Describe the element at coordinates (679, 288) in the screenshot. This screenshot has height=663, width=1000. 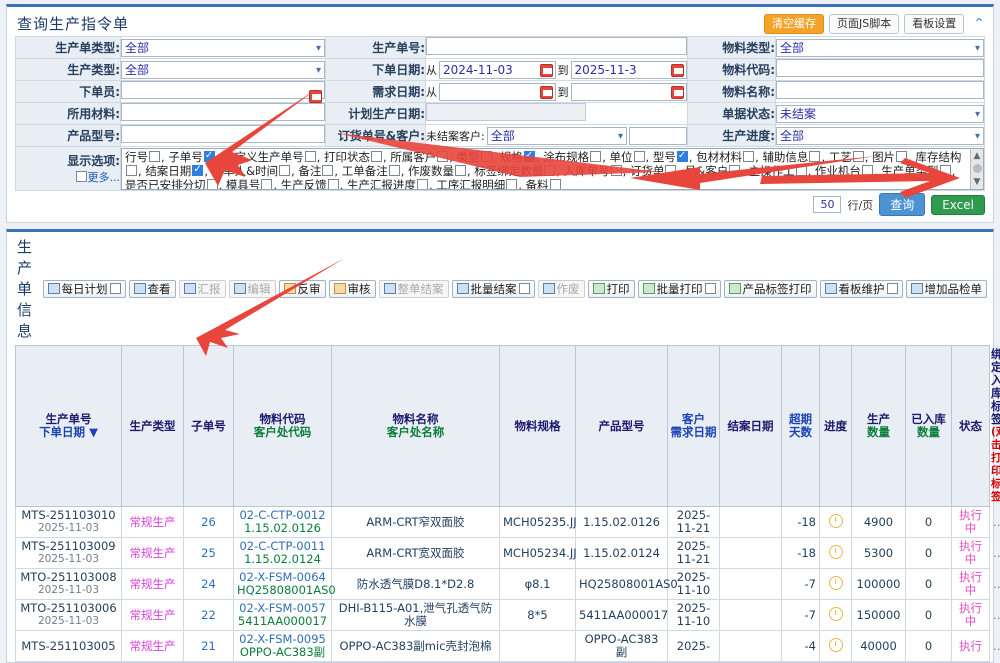
I see `toolbar-button-批量打印: 批量打印` at that location.